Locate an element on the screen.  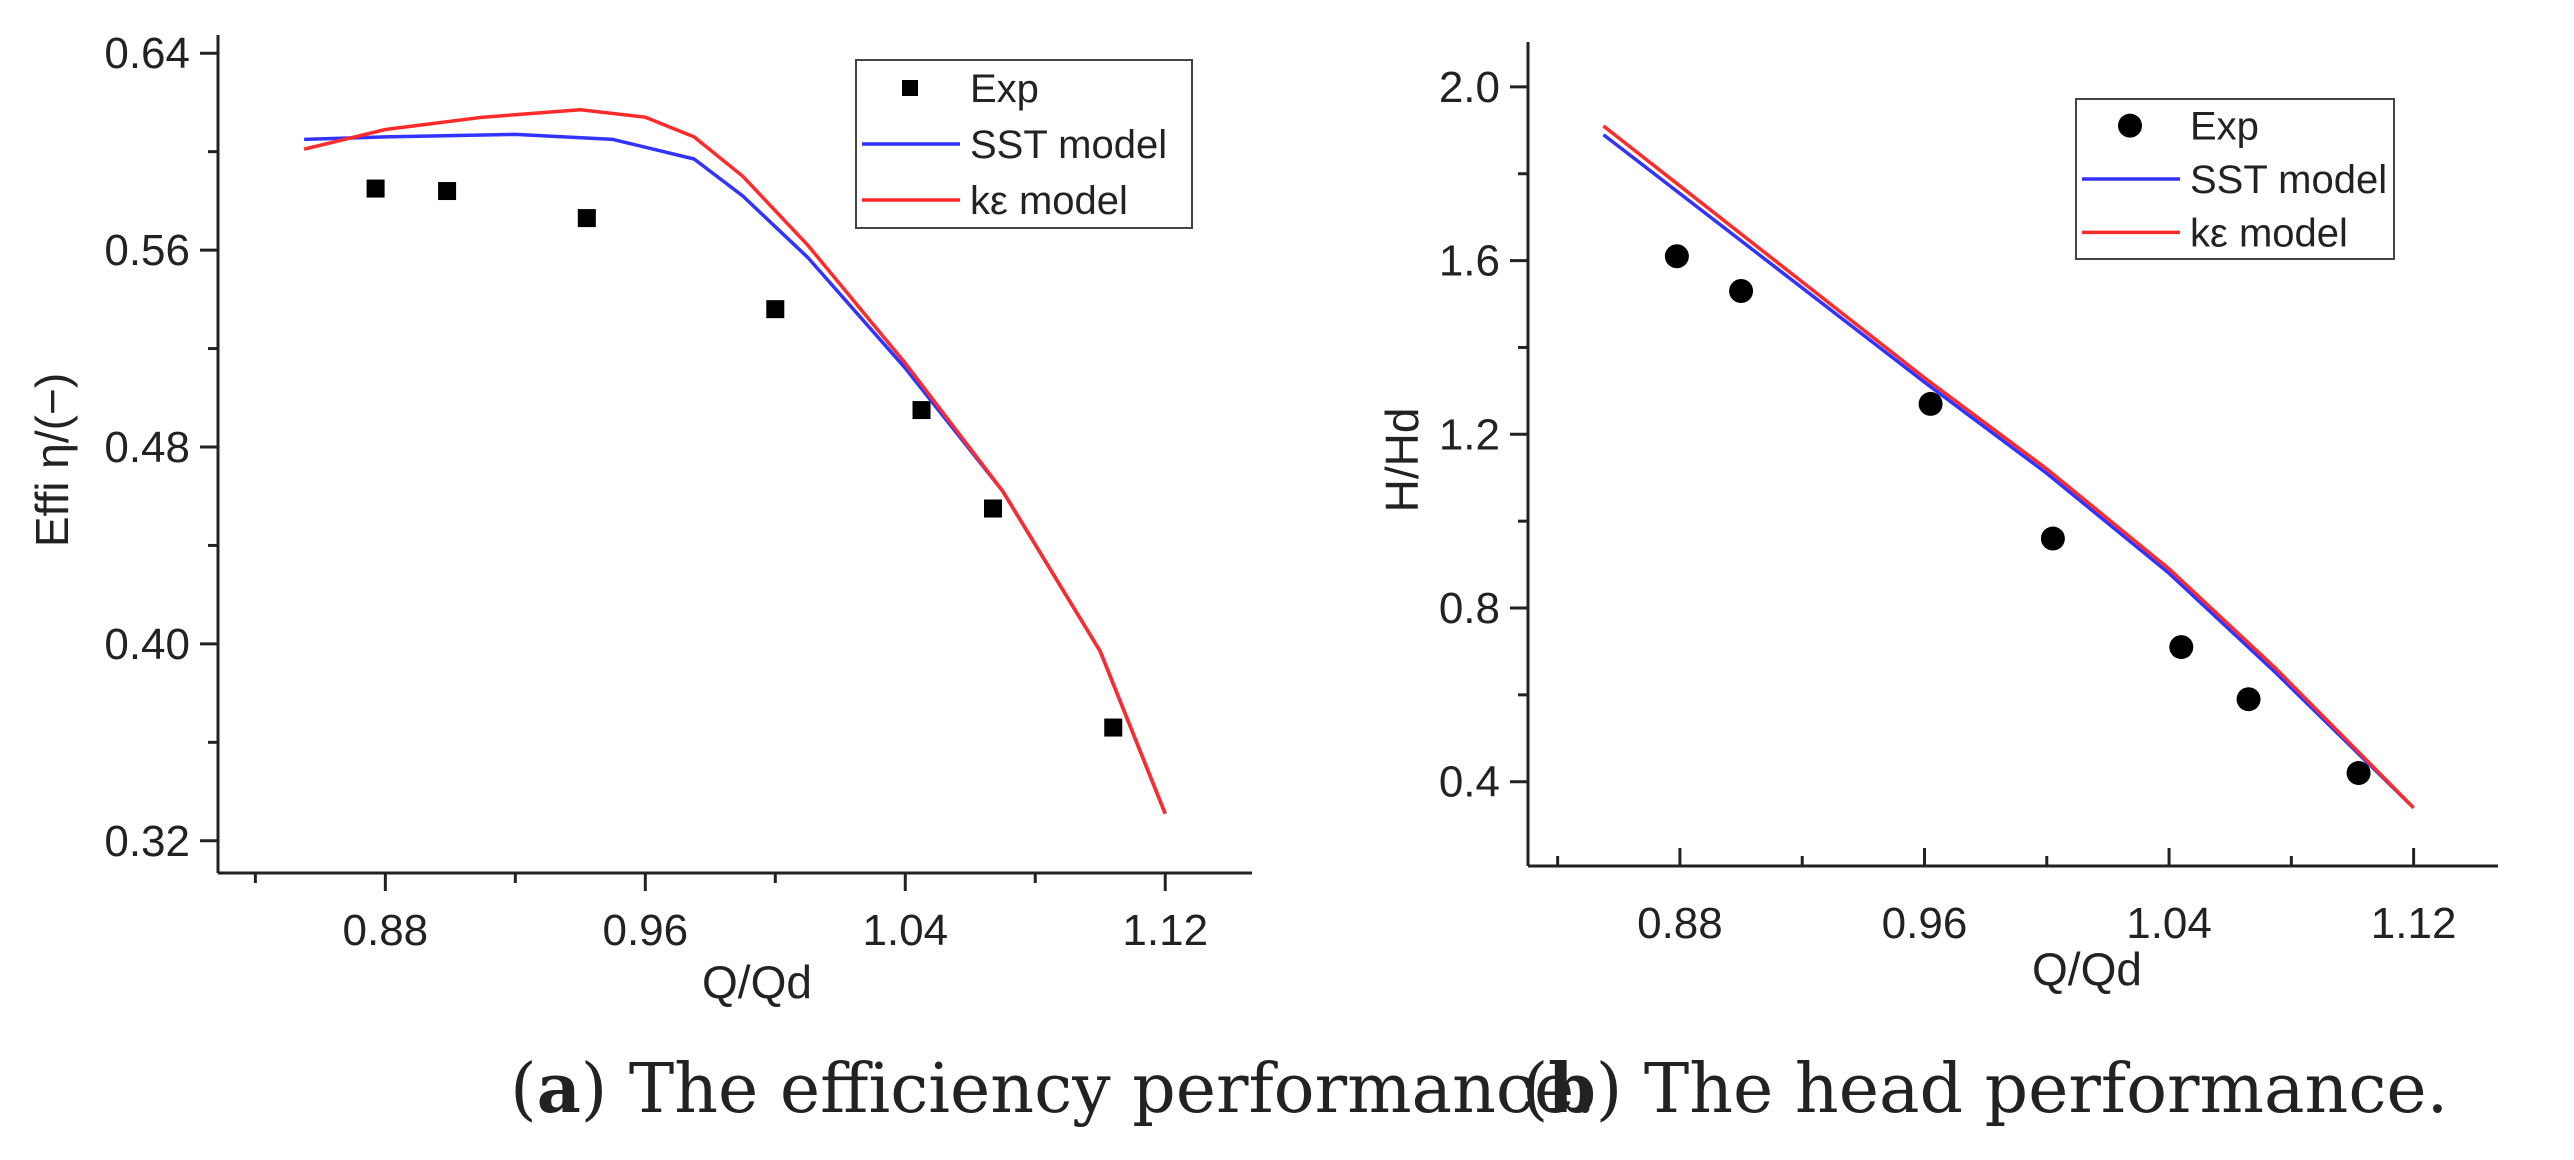
caption-b: (b) The head performance. is located at coordinates (1985, 1089).